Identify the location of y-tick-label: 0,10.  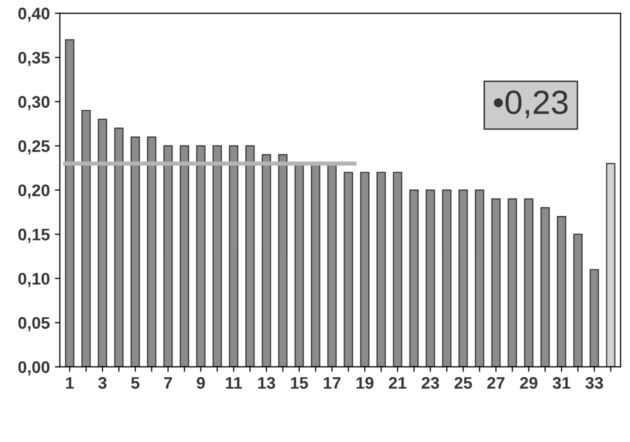
(34, 280).